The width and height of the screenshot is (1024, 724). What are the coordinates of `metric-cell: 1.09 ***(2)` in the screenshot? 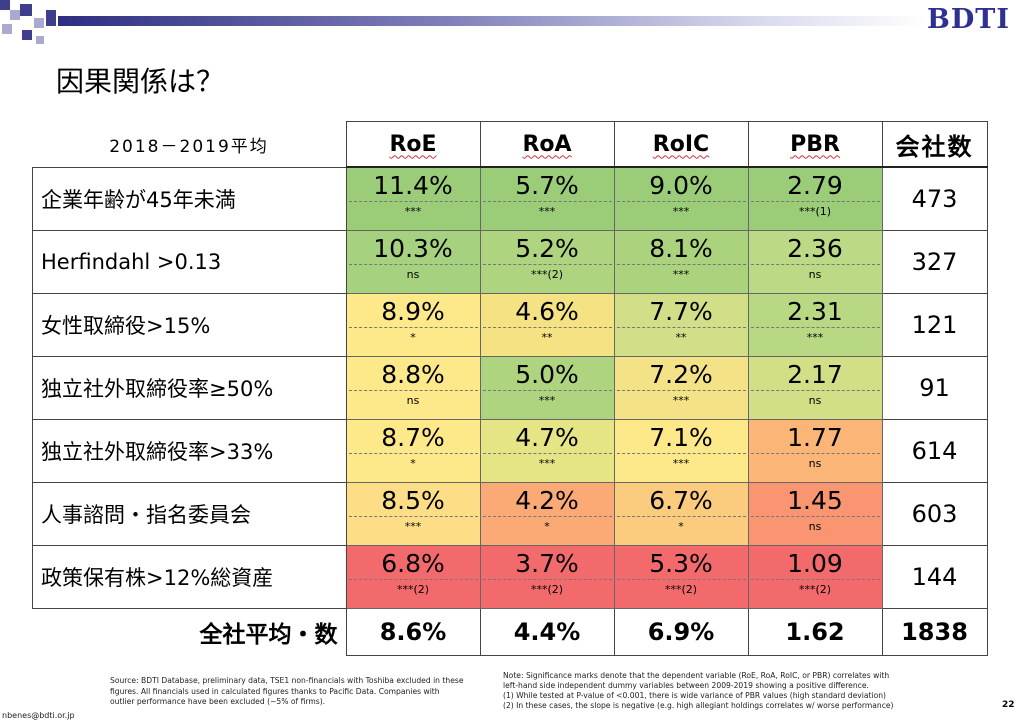 It's located at (815, 577).